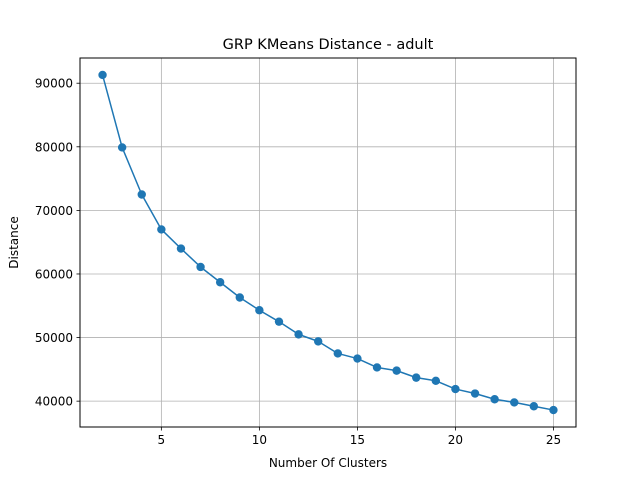 Image resolution: width=640 pixels, height=484 pixels. Describe the element at coordinates (54, 147) in the screenshot. I see `y-tick-label: 80000` at that location.